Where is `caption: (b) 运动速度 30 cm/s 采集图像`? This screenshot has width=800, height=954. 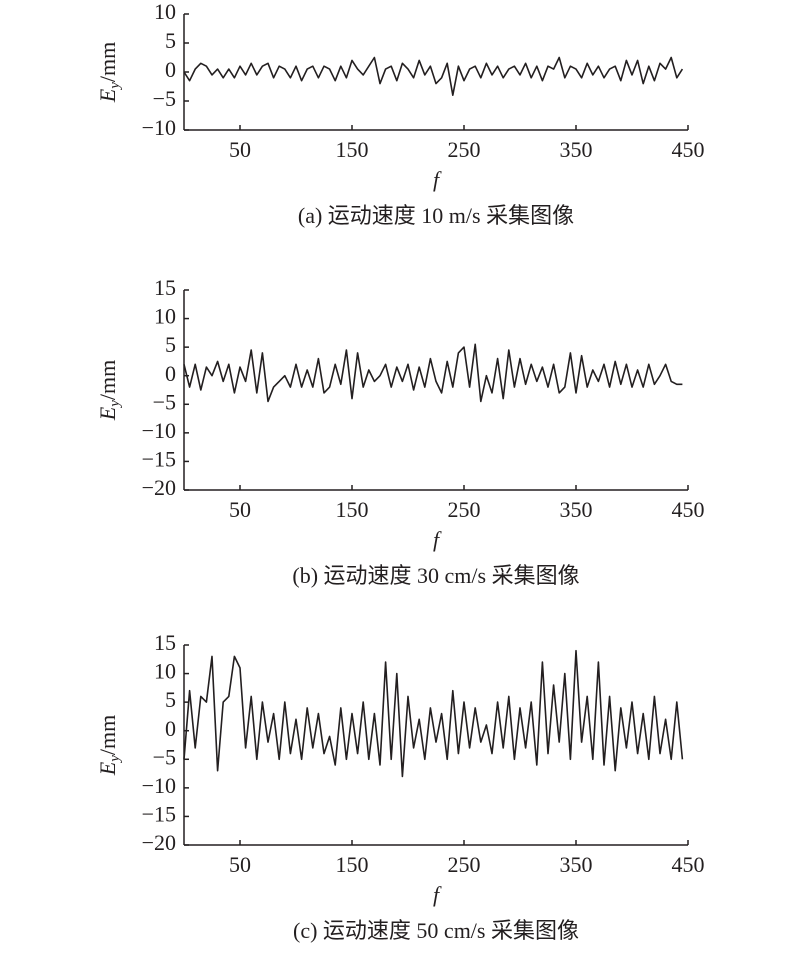 caption: (b) 运动速度 30 cm/s 采集图像 is located at coordinates (435, 575).